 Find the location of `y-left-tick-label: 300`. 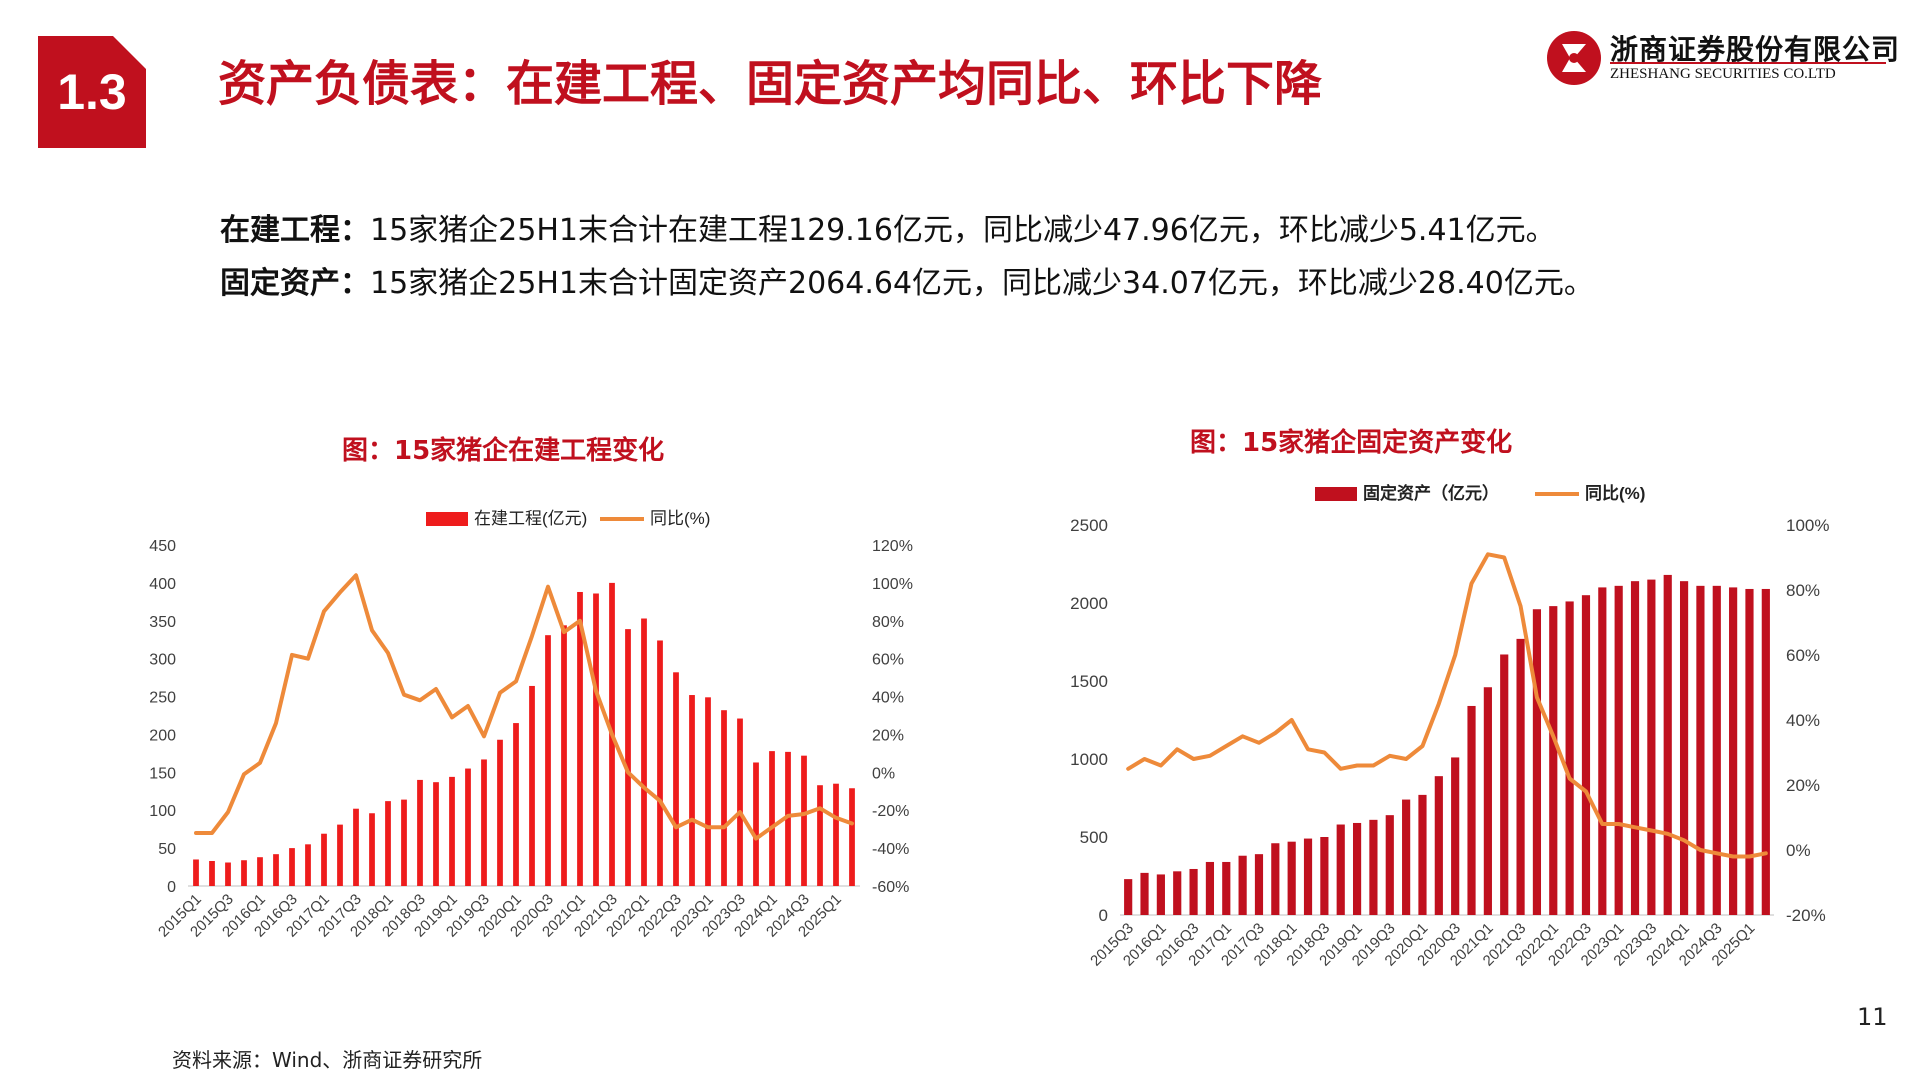

y-left-tick-label: 300 is located at coordinates (162, 660).